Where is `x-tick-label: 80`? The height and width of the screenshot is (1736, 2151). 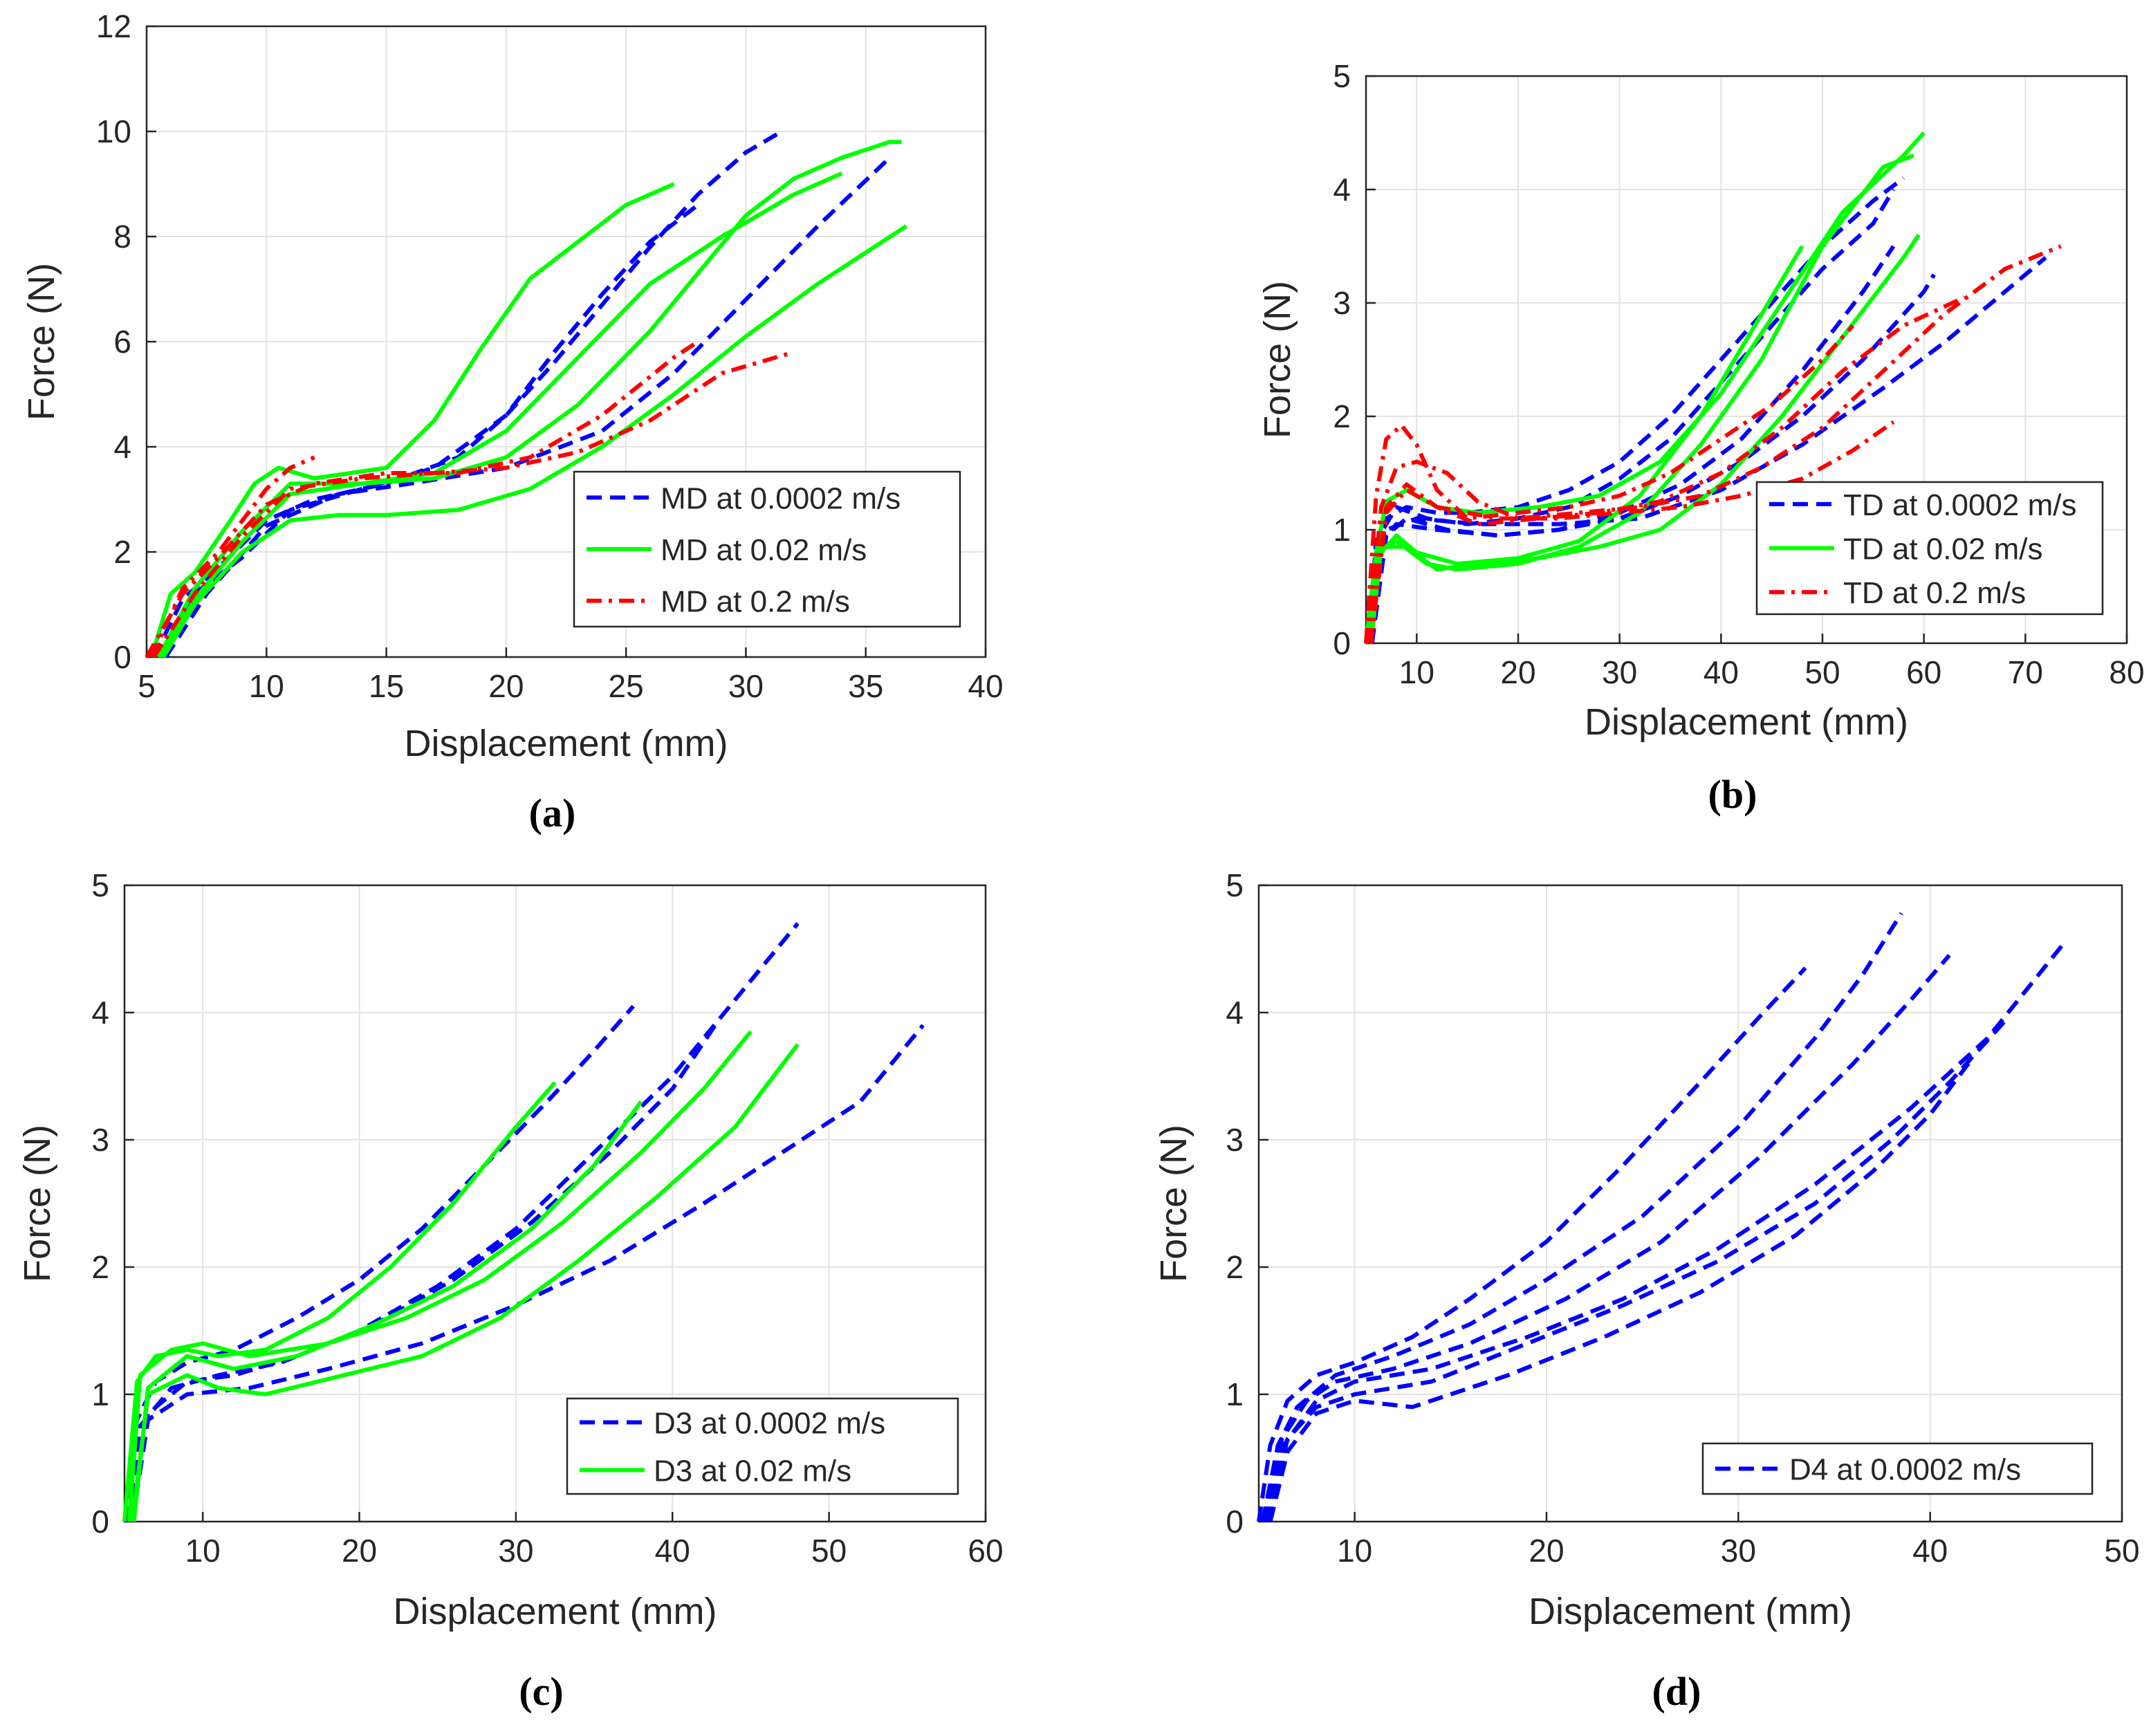
x-tick-label: 80 is located at coordinates (2126, 672).